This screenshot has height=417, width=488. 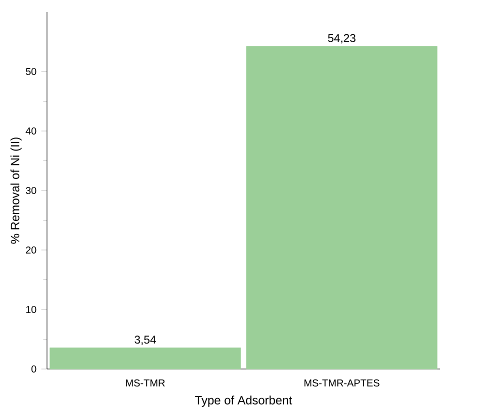 I want to click on y-axis-title: % Removal of Ni (II), so click(x=16, y=191).